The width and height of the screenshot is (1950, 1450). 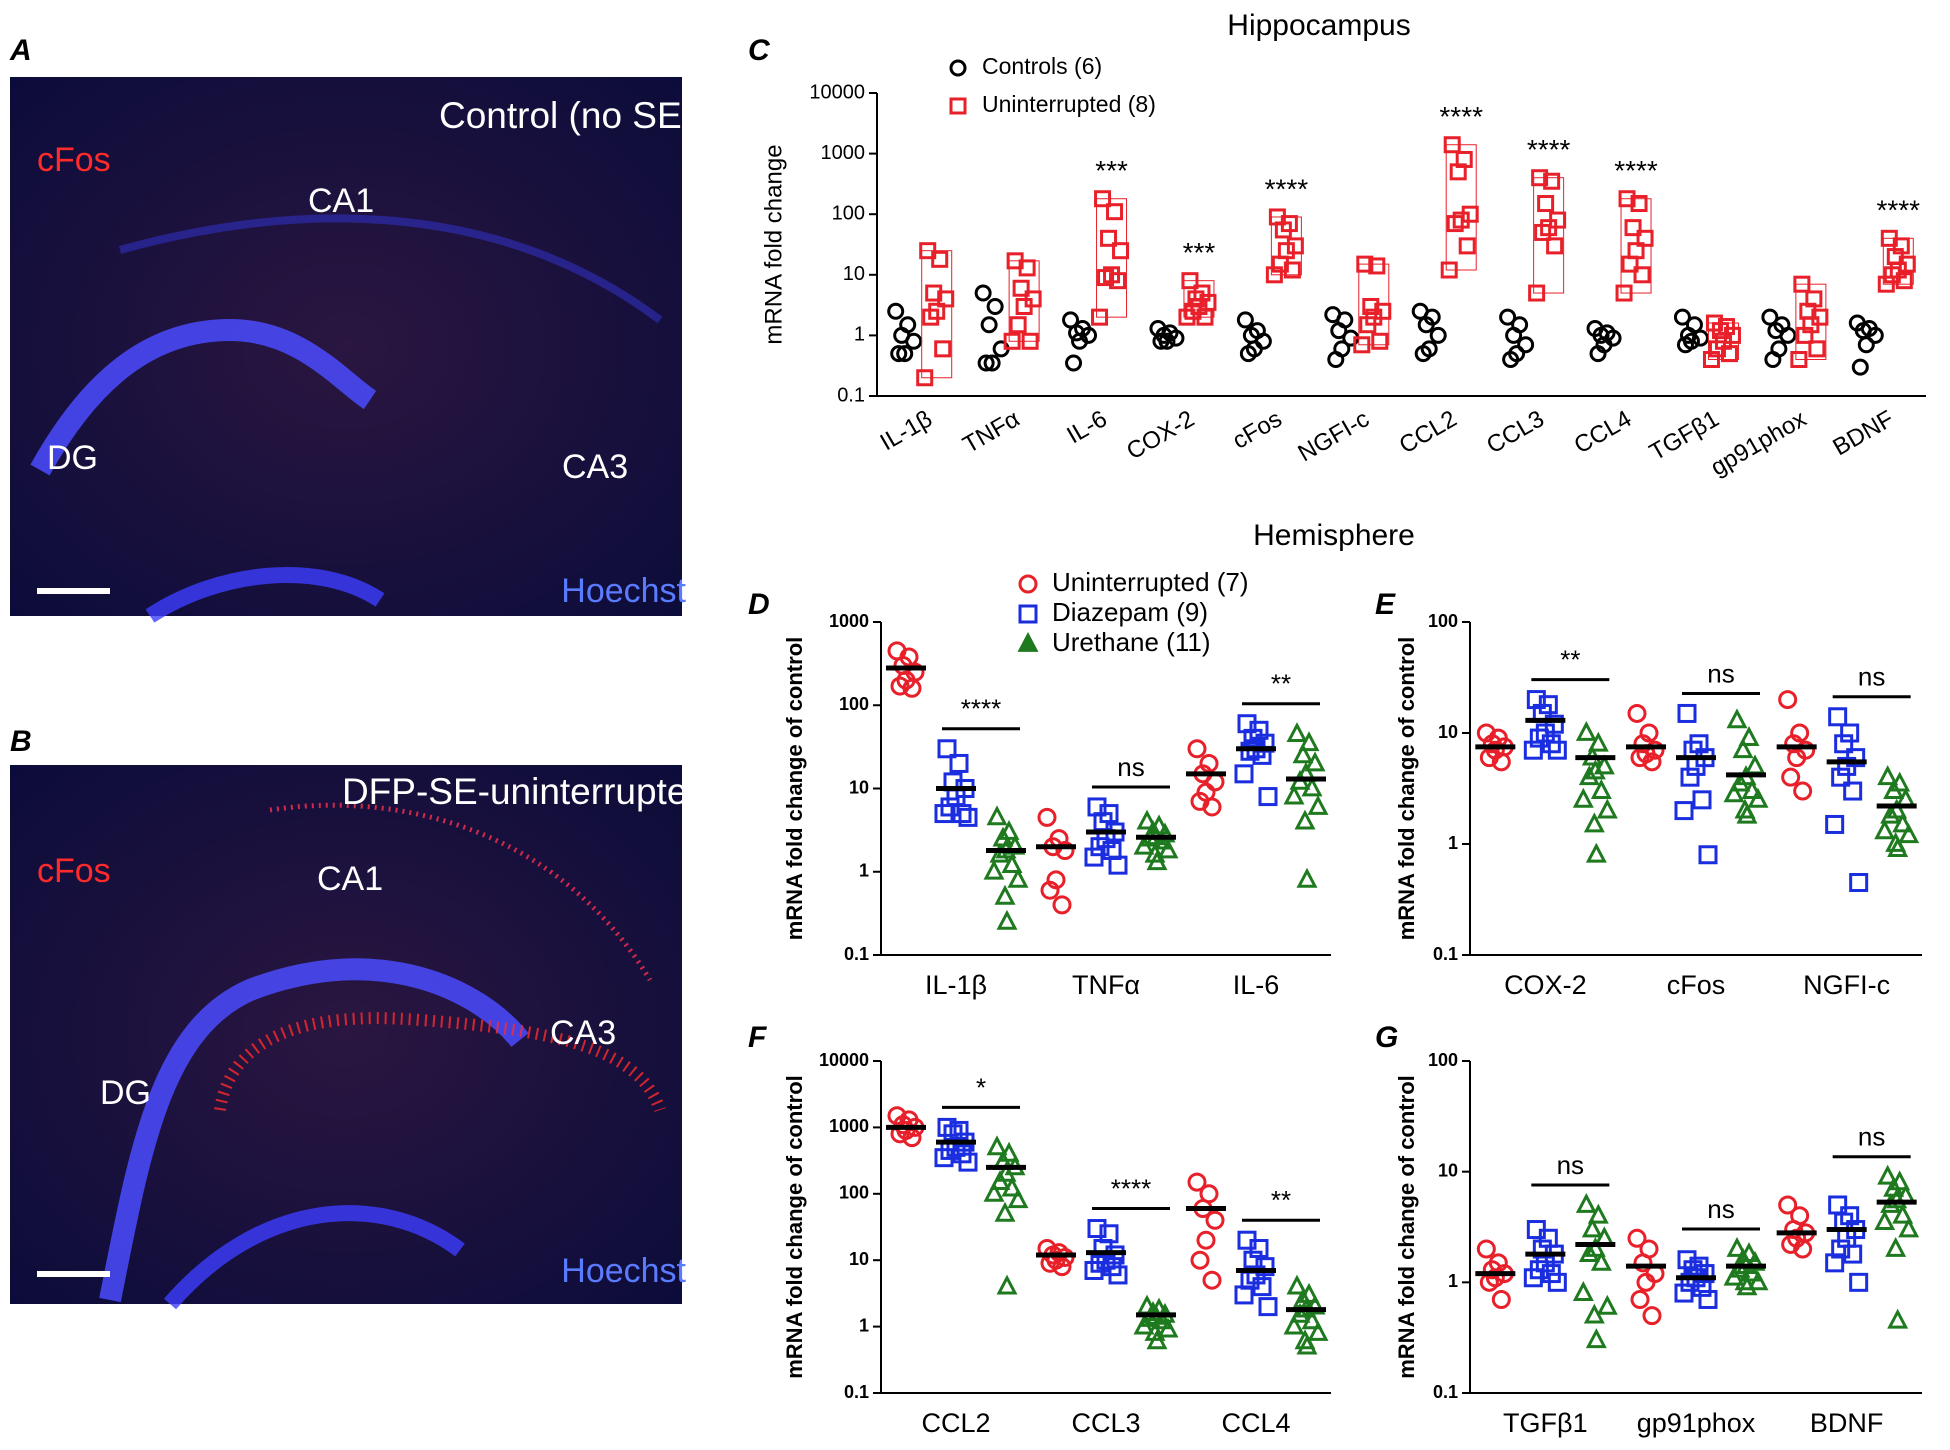 What do you see at coordinates (1863, 433) in the screenshot?
I see `x-tick-label: BDNF` at bounding box center [1863, 433].